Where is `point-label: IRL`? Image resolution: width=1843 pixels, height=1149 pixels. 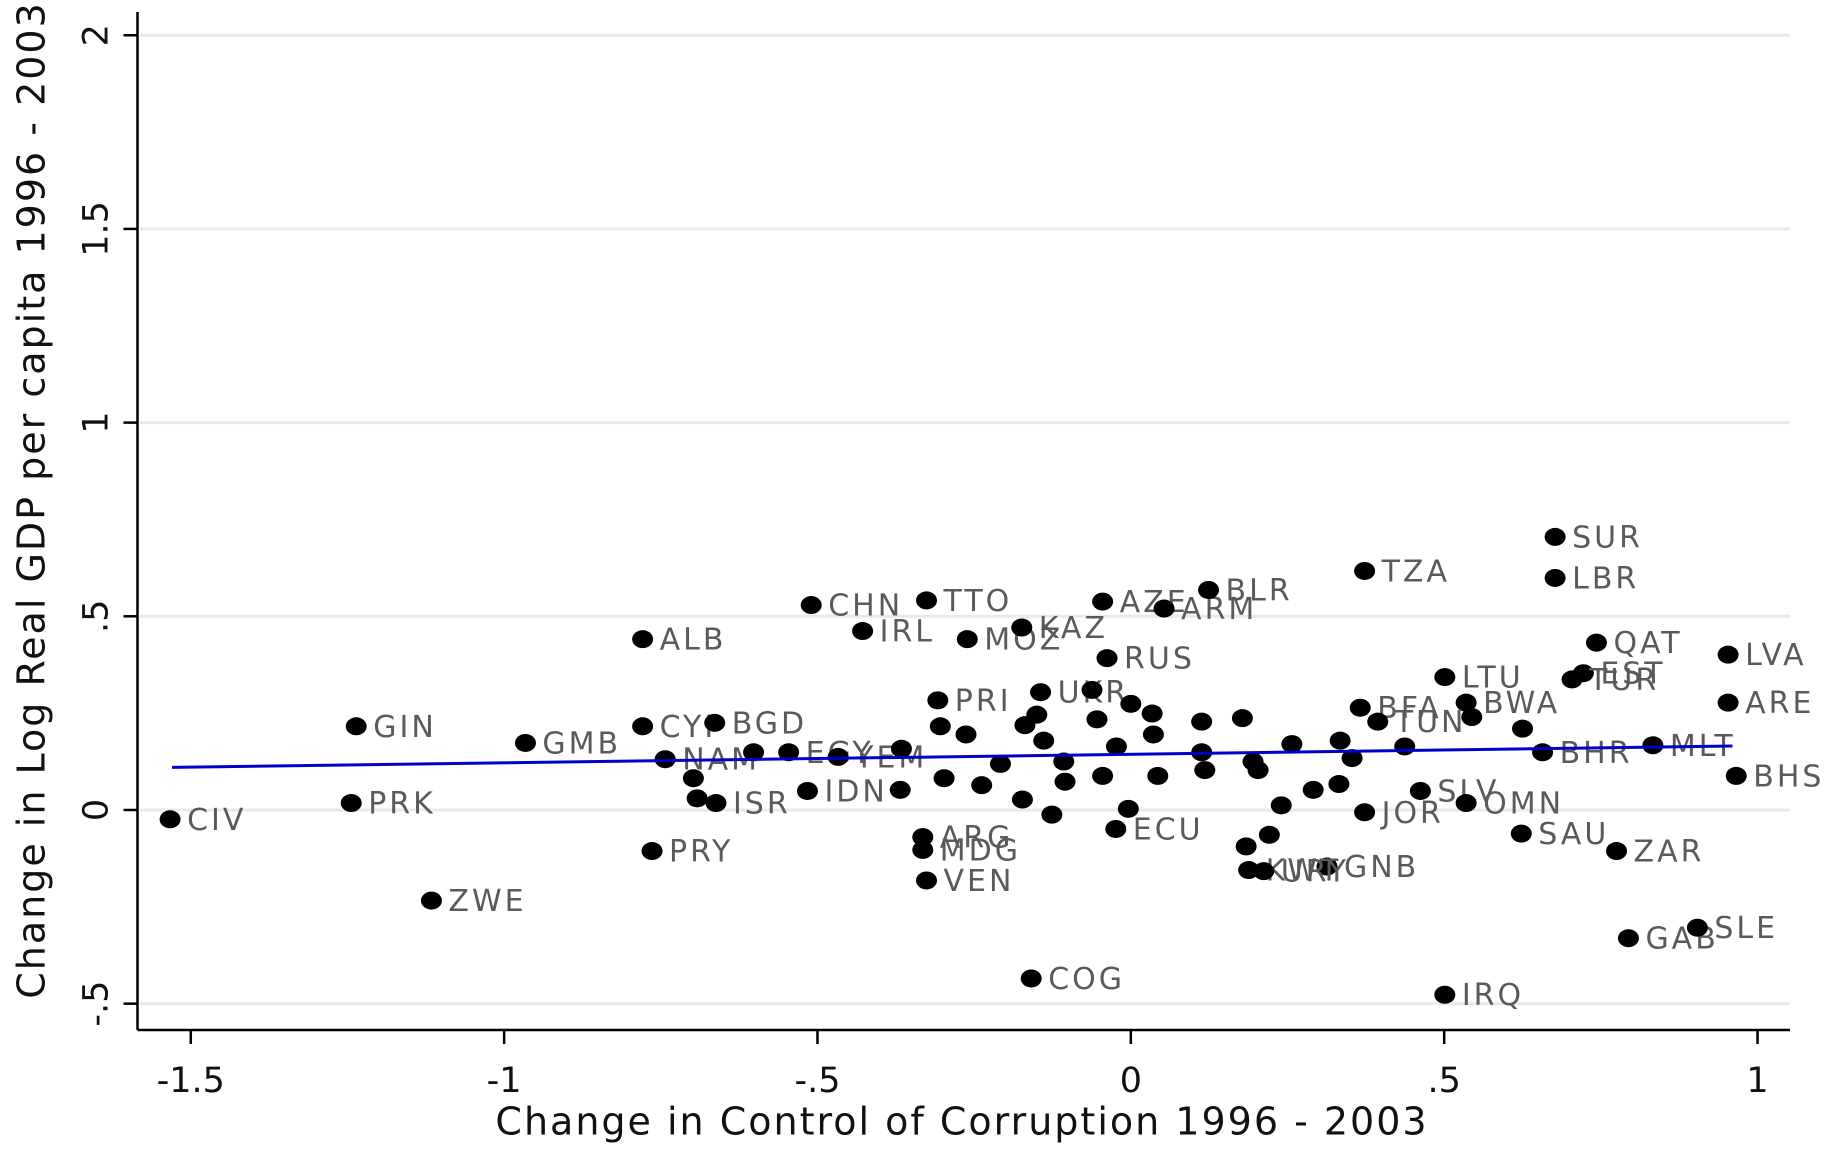 point-label: IRL is located at coordinates (907, 632).